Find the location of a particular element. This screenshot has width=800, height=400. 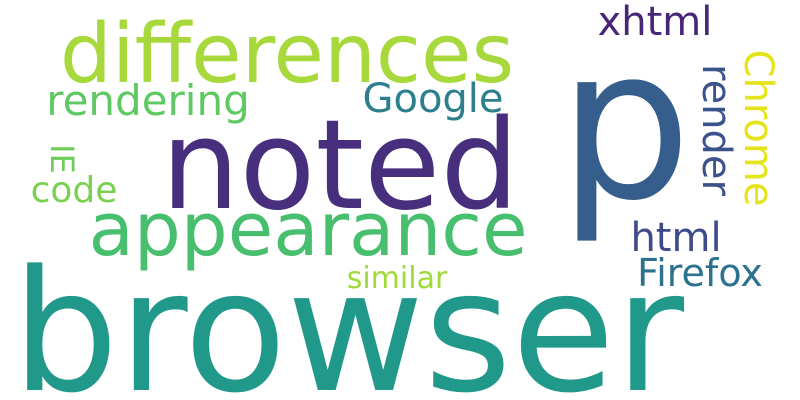

word-render: render is located at coordinates (716, 130).